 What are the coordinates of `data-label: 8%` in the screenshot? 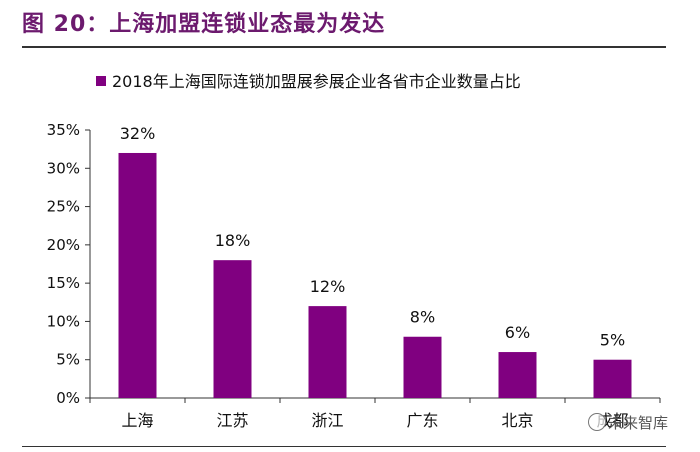 It's located at (422, 317).